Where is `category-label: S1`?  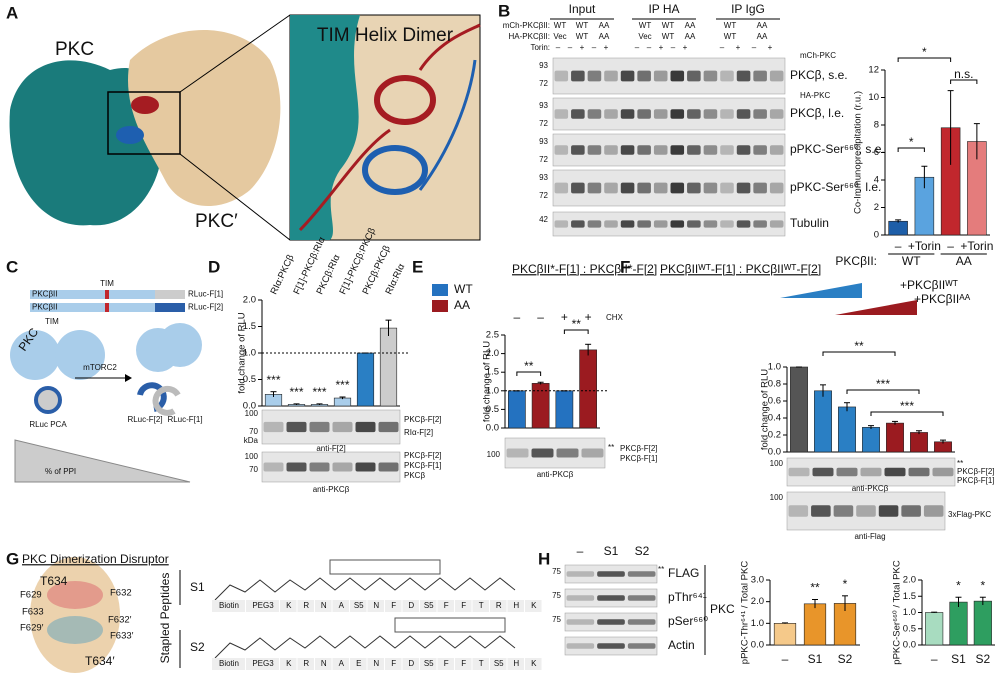 category-label: S1 is located at coordinates (815, 659).